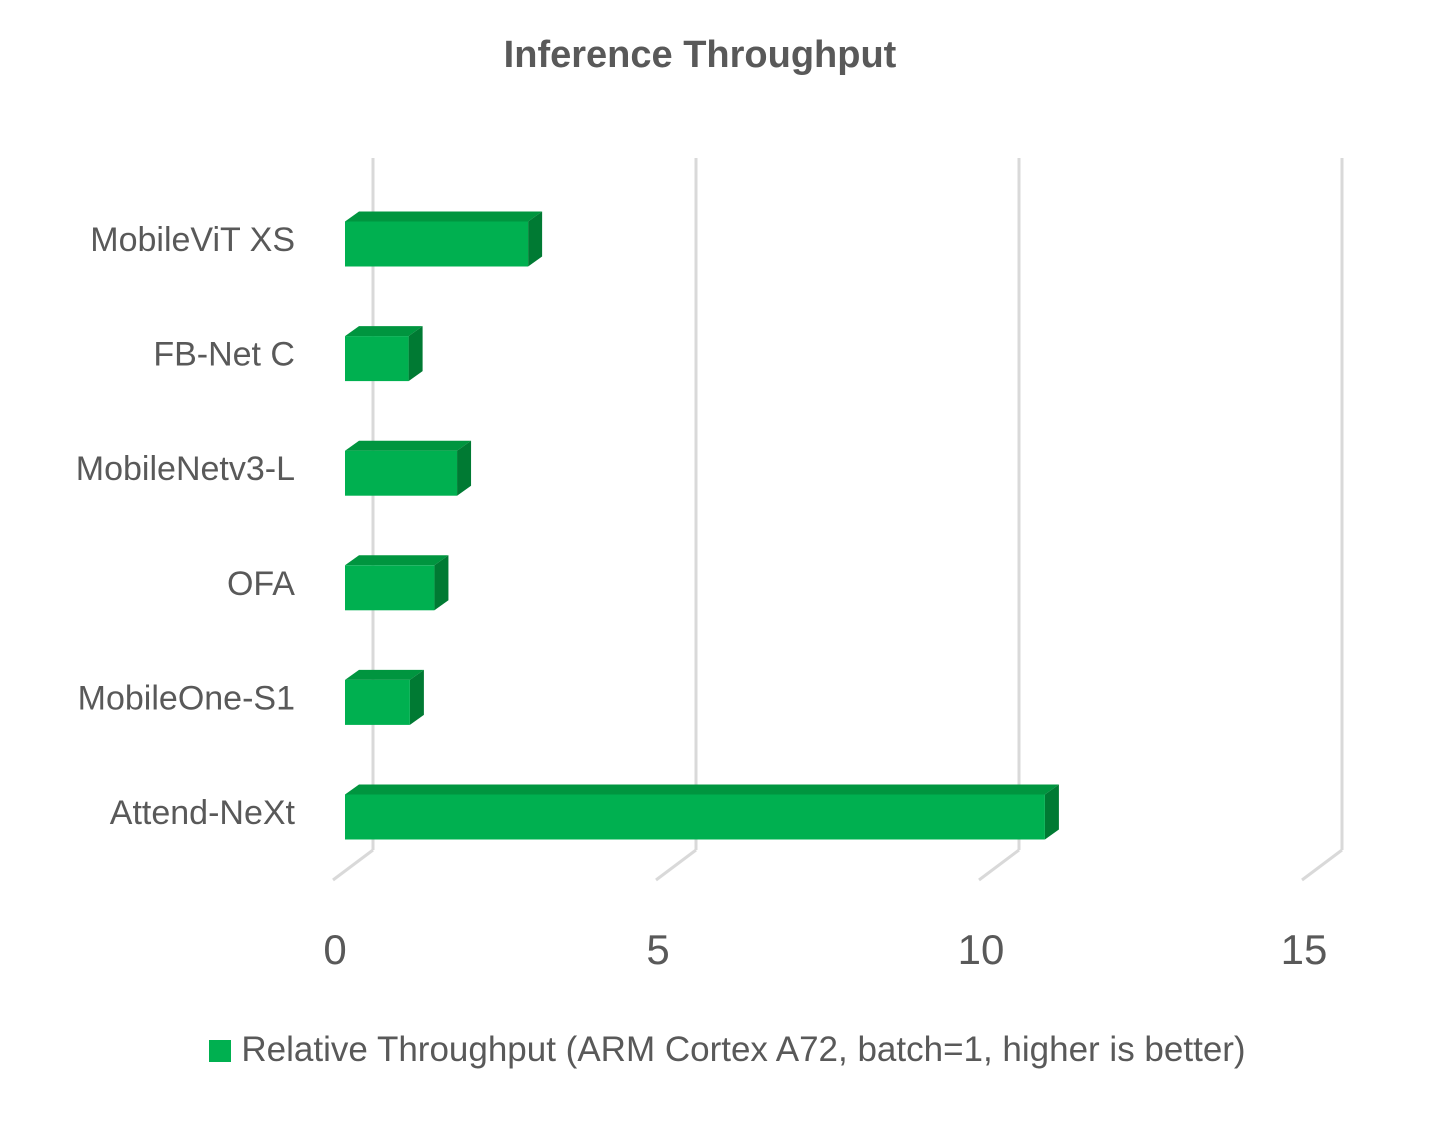 The image size is (1443, 1127). Describe the element at coordinates (981, 949) in the screenshot. I see `x-tick-label: 10` at that location.